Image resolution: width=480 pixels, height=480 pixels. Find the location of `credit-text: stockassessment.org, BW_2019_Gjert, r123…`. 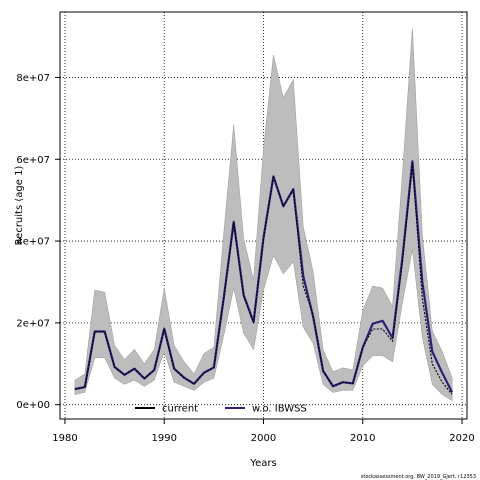

credit-text: stockassessment.org, BW_2019_Gjert, r123… is located at coordinates (418, 477).